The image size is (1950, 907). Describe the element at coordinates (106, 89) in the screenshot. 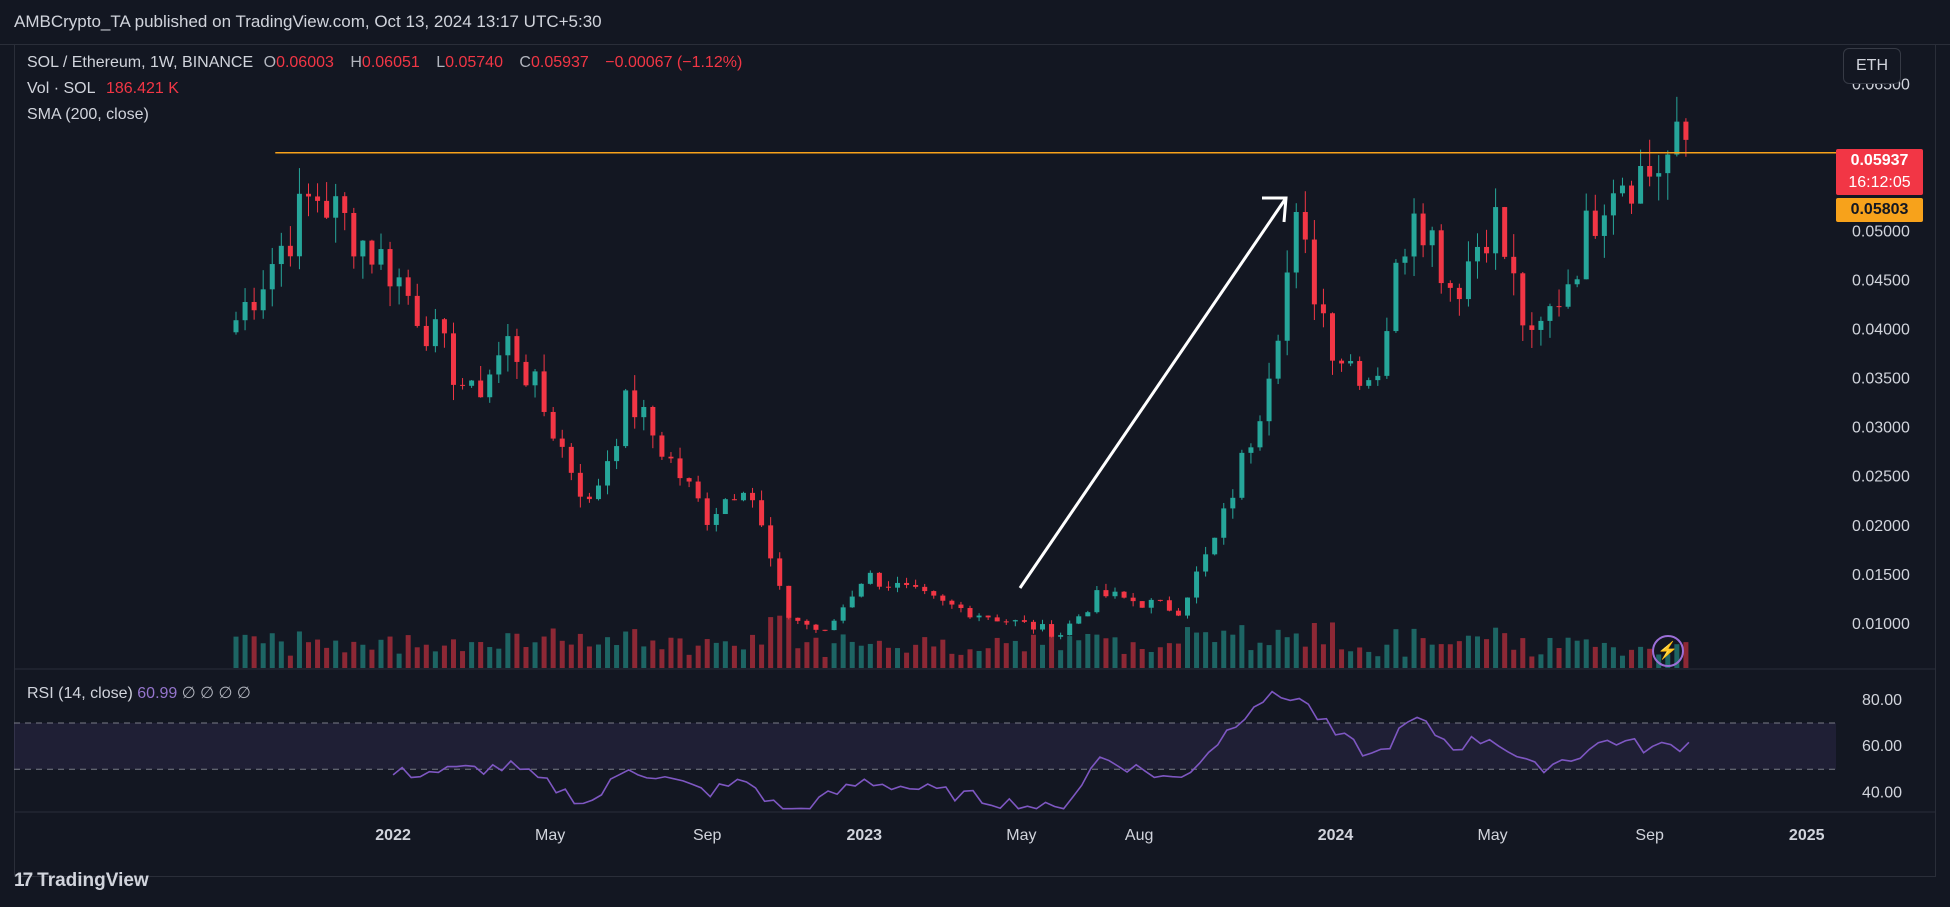

I see `volume-legend: Vol · SOL 186.421 K` at that location.